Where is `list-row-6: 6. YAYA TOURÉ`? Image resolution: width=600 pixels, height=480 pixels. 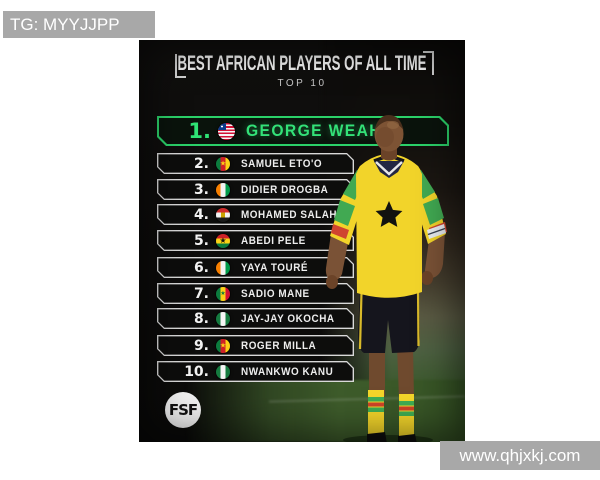
list-row-6: 6. YAYA TOURÉ is located at coordinates (255, 267).